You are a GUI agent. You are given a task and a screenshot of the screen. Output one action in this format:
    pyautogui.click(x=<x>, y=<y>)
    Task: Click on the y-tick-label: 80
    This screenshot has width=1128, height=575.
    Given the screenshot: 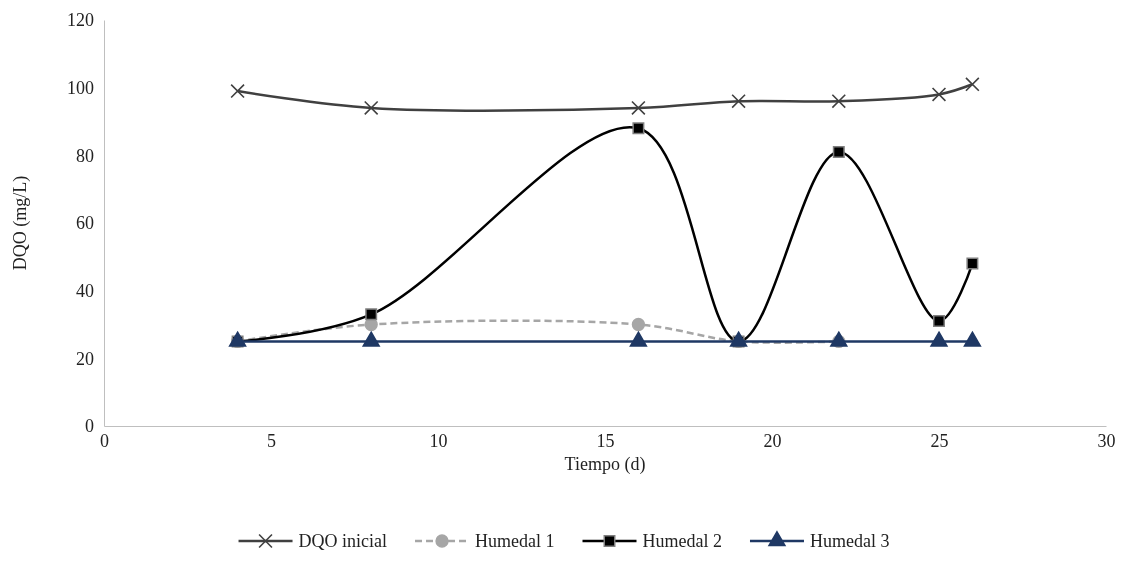 What is the action you would take?
    pyautogui.click(x=85, y=155)
    